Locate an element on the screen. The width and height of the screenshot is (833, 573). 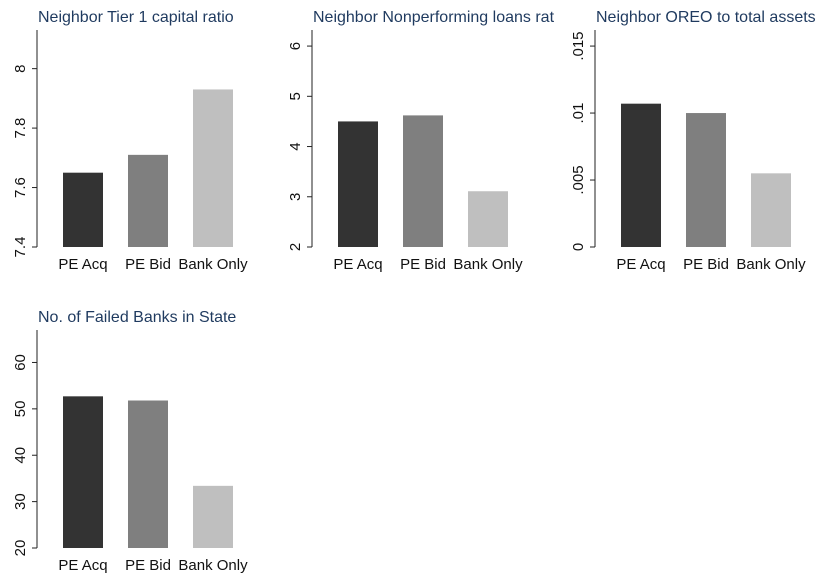
y-tick-label: .01 is located at coordinates (578, 113).